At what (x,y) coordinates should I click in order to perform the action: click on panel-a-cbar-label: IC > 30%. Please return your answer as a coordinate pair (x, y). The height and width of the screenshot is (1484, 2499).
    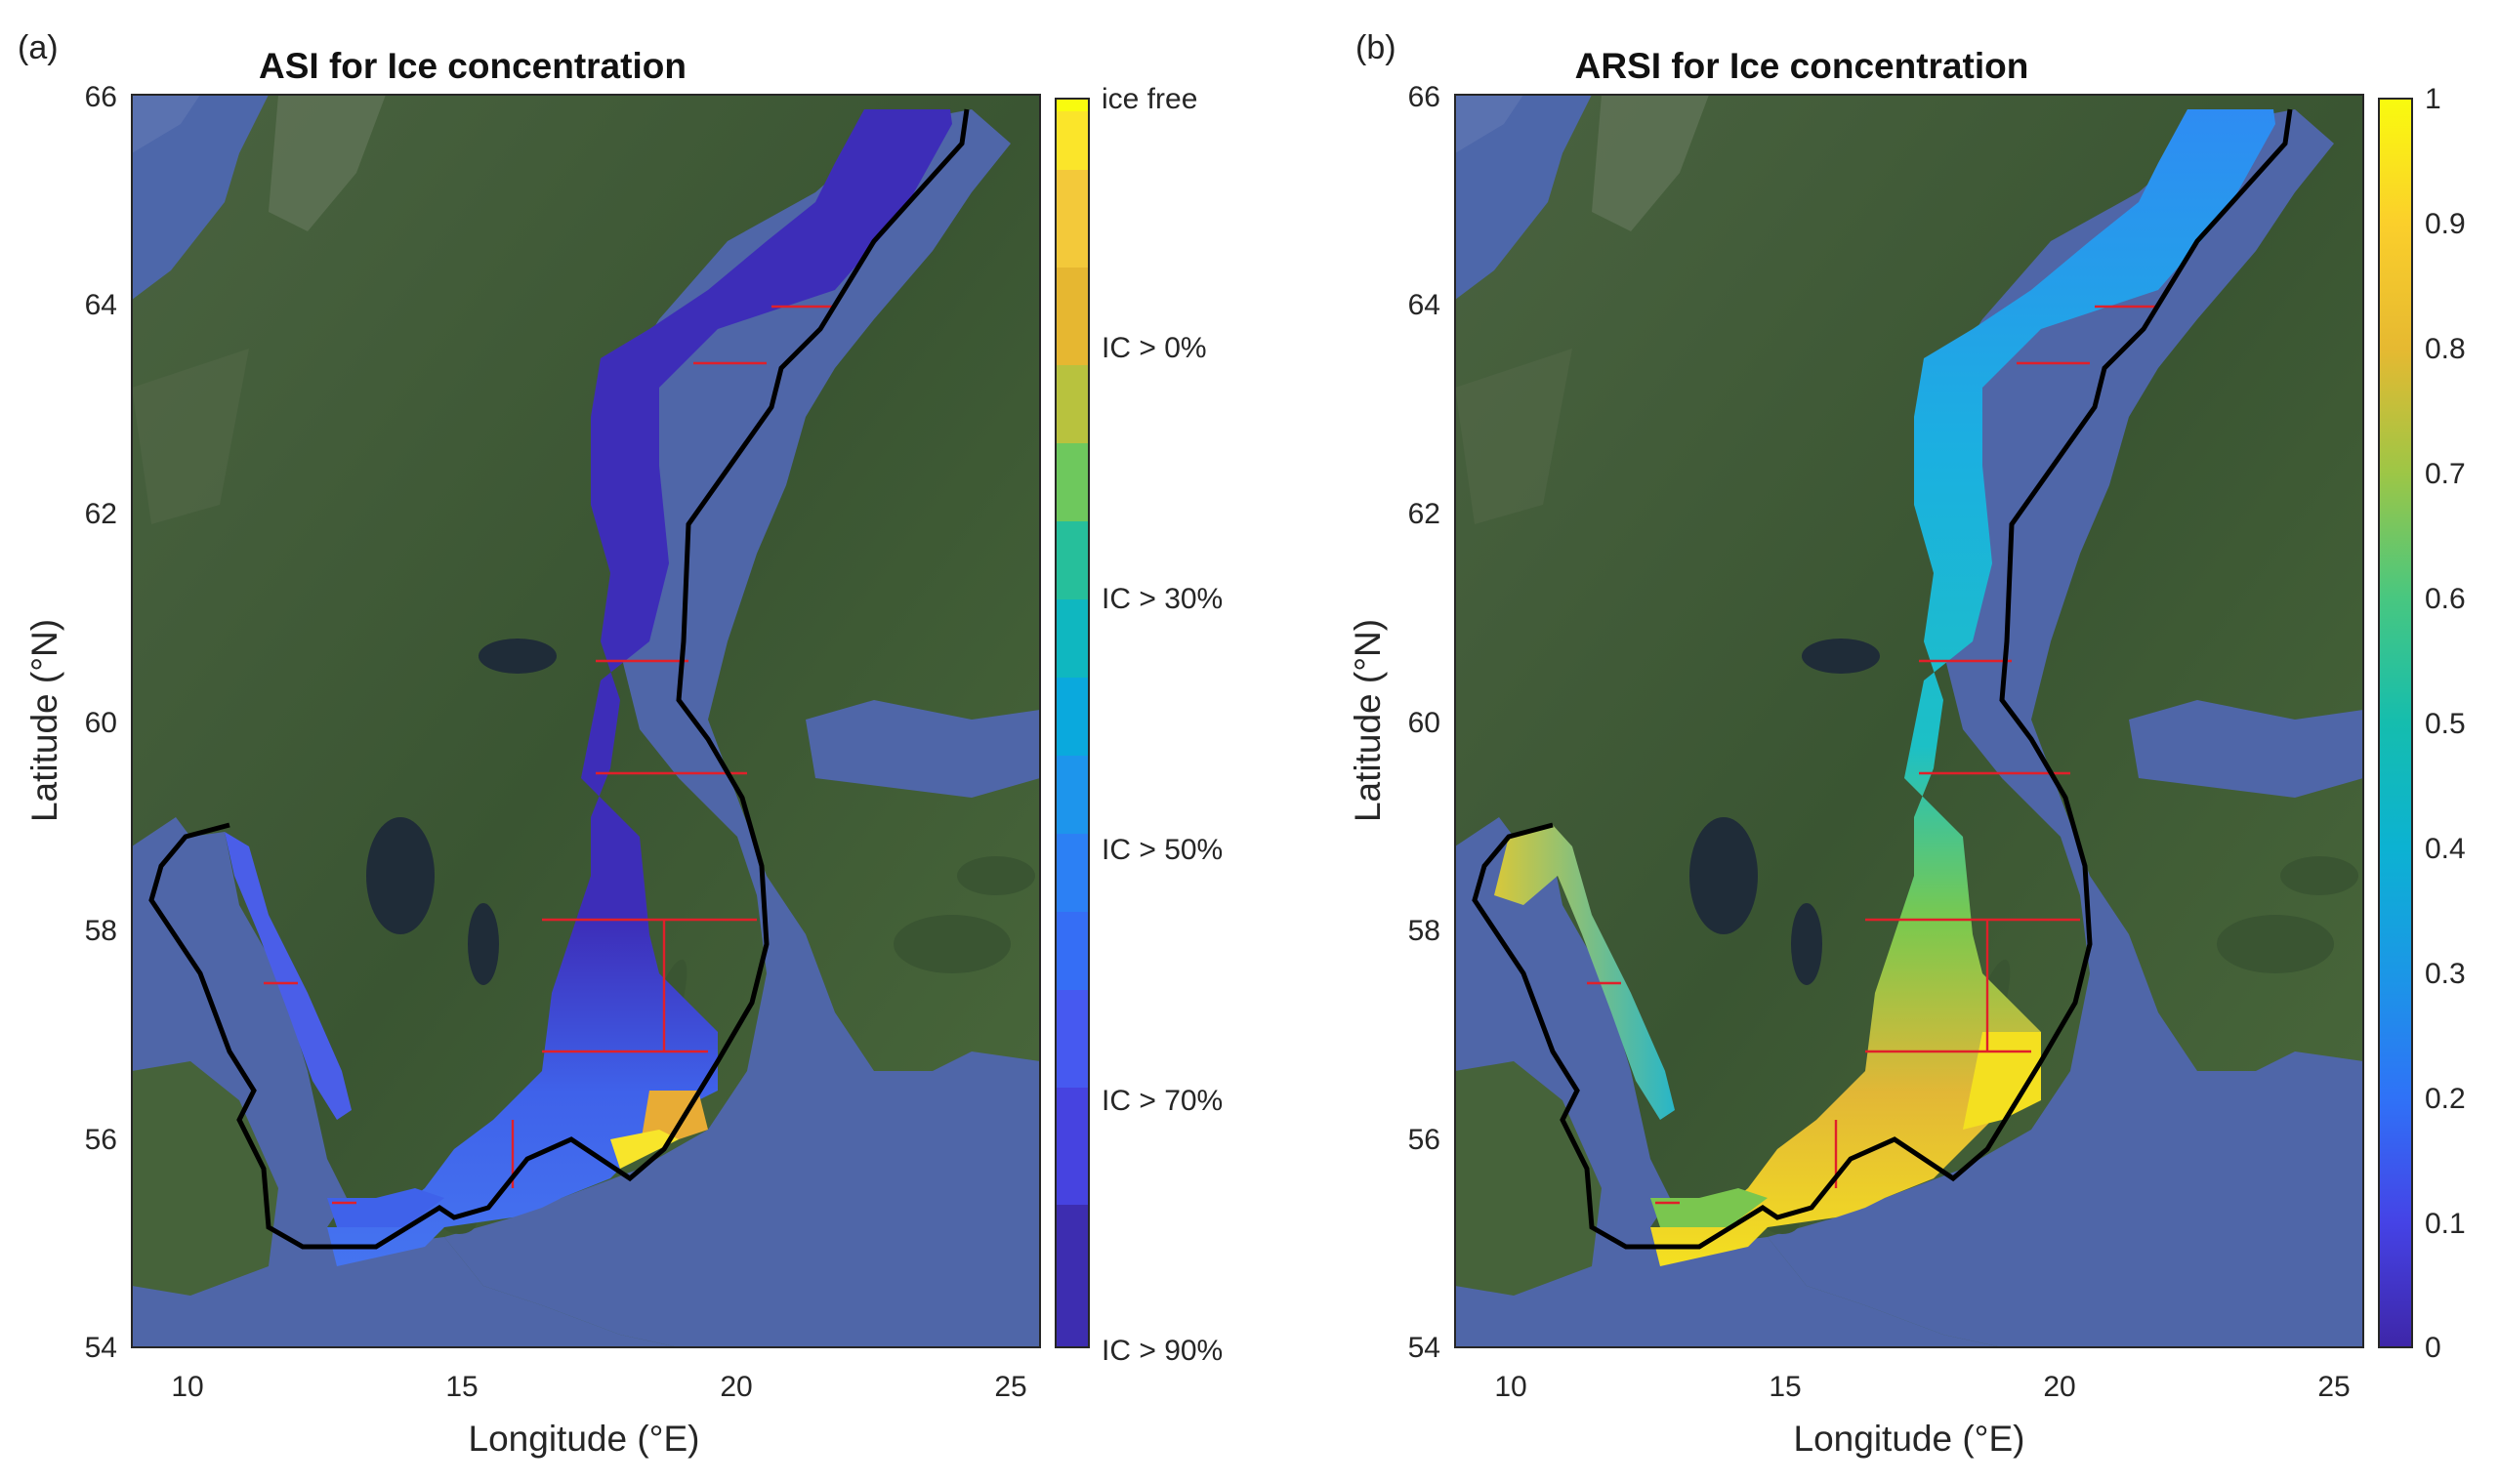
    Looking at the image, I should click on (1162, 599).